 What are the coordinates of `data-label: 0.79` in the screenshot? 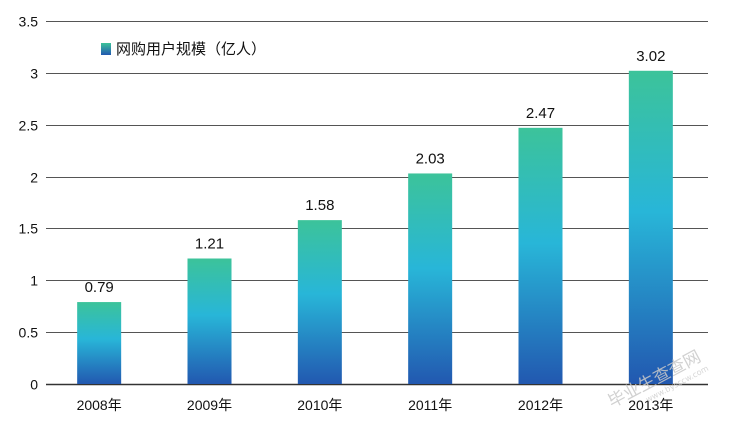 It's located at (99, 287).